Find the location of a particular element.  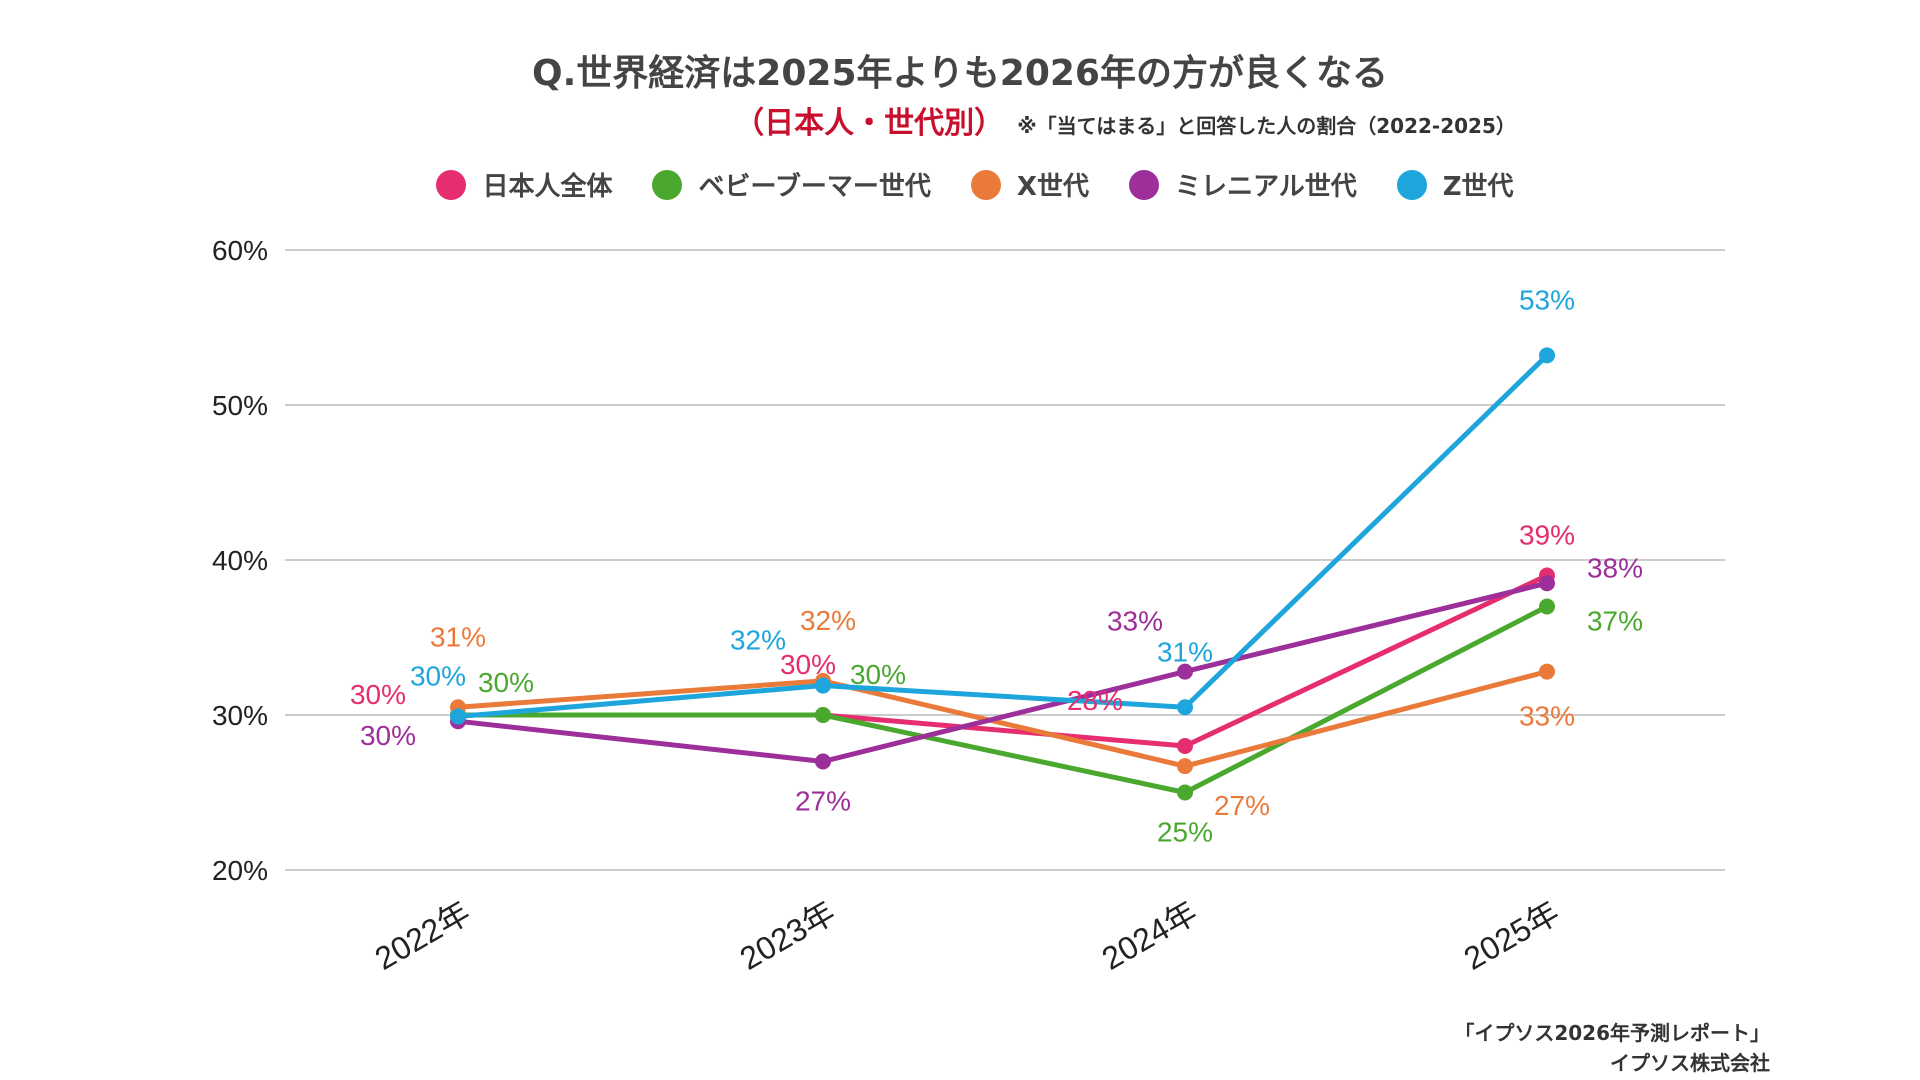

legend-item: 日本人全体 is located at coordinates (524, 184).